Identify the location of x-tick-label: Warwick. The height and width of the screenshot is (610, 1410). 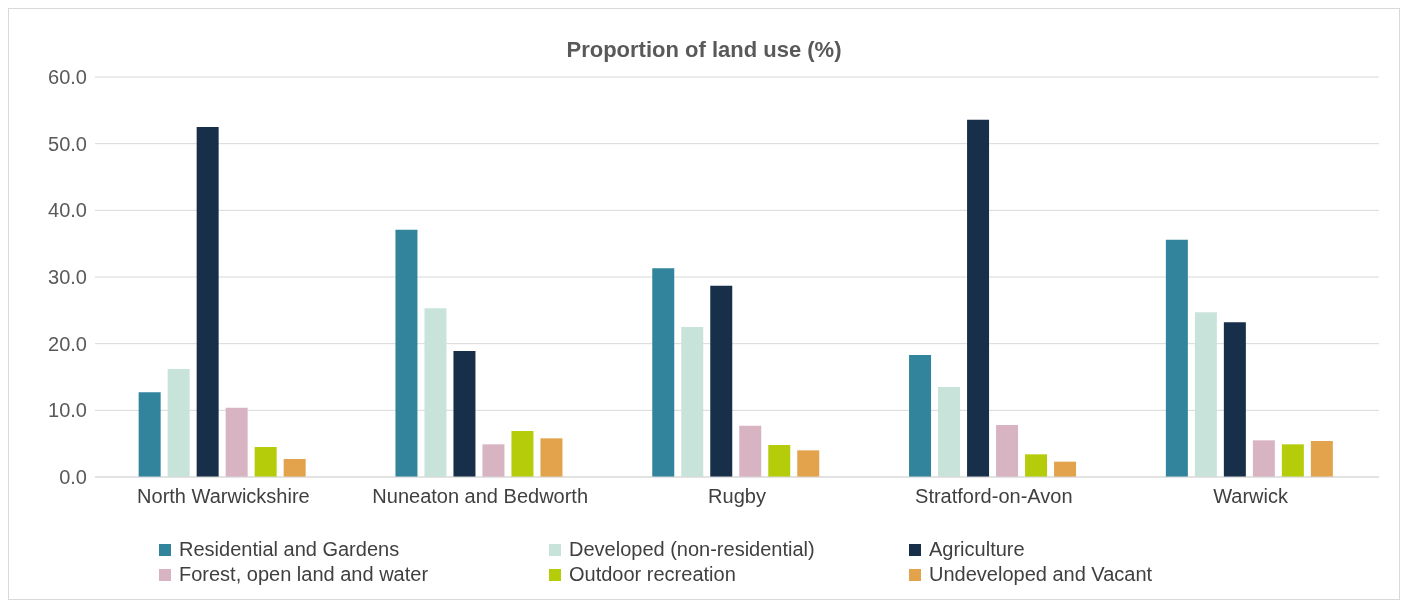
(1251, 496).